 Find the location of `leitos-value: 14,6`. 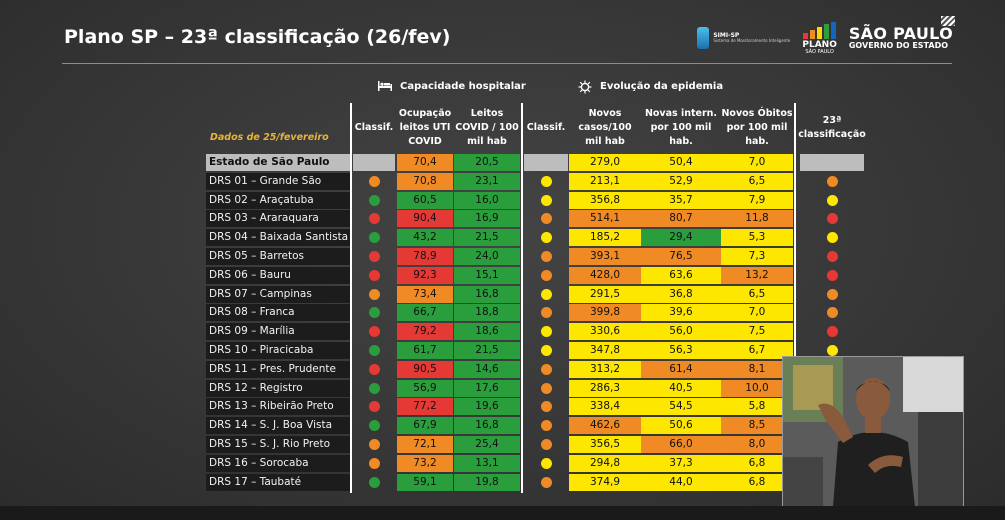

leitos-value: 14,6 is located at coordinates (487, 369).